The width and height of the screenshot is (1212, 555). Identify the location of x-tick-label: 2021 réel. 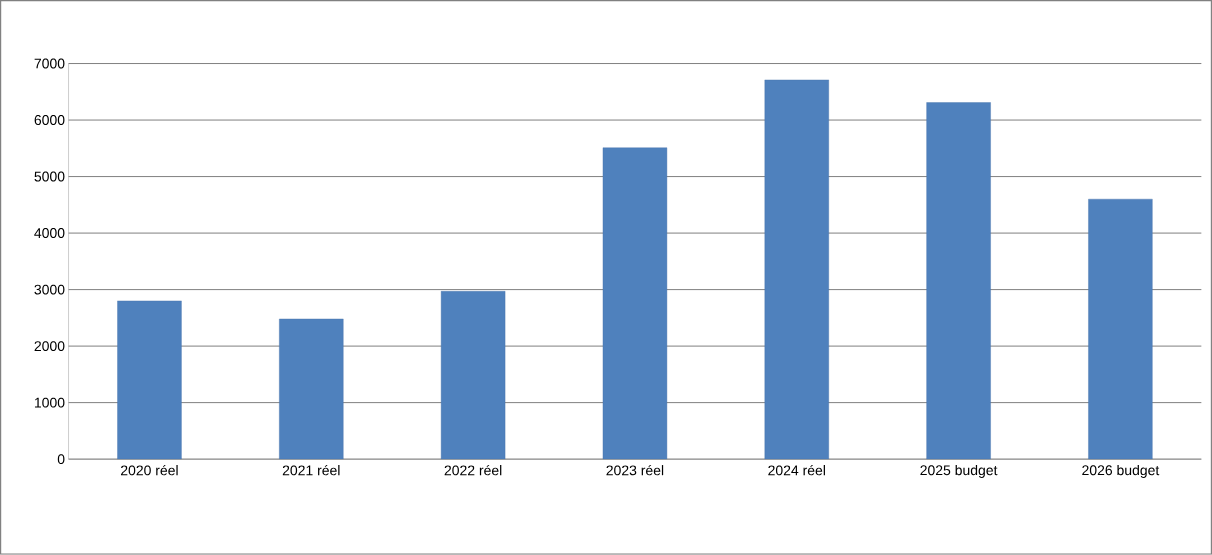
(311, 470).